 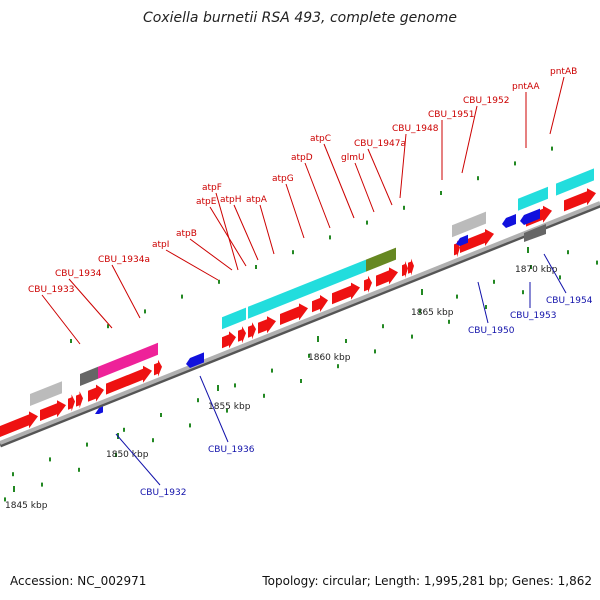 What do you see at coordinates (231, 450) in the screenshot?
I see `gene-label-cbu_1936: CBU_1936` at bounding box center [231, 450].